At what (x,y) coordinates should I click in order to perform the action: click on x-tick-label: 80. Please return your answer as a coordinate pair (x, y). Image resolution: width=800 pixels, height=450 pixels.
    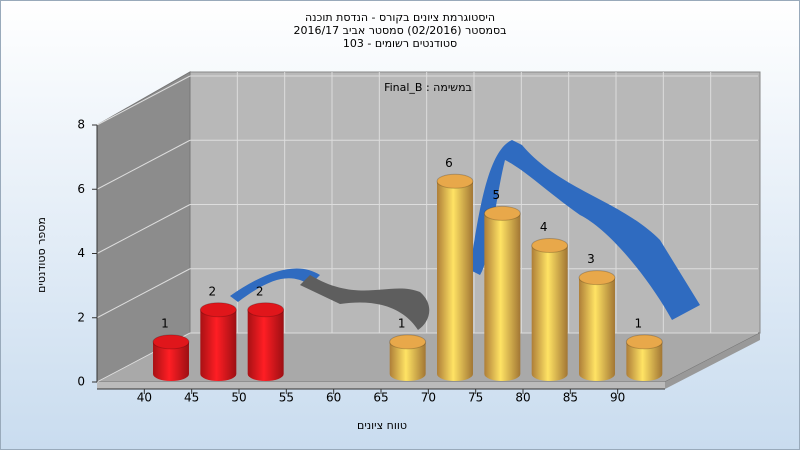
    Looking at the image, I should click on (522, 398).